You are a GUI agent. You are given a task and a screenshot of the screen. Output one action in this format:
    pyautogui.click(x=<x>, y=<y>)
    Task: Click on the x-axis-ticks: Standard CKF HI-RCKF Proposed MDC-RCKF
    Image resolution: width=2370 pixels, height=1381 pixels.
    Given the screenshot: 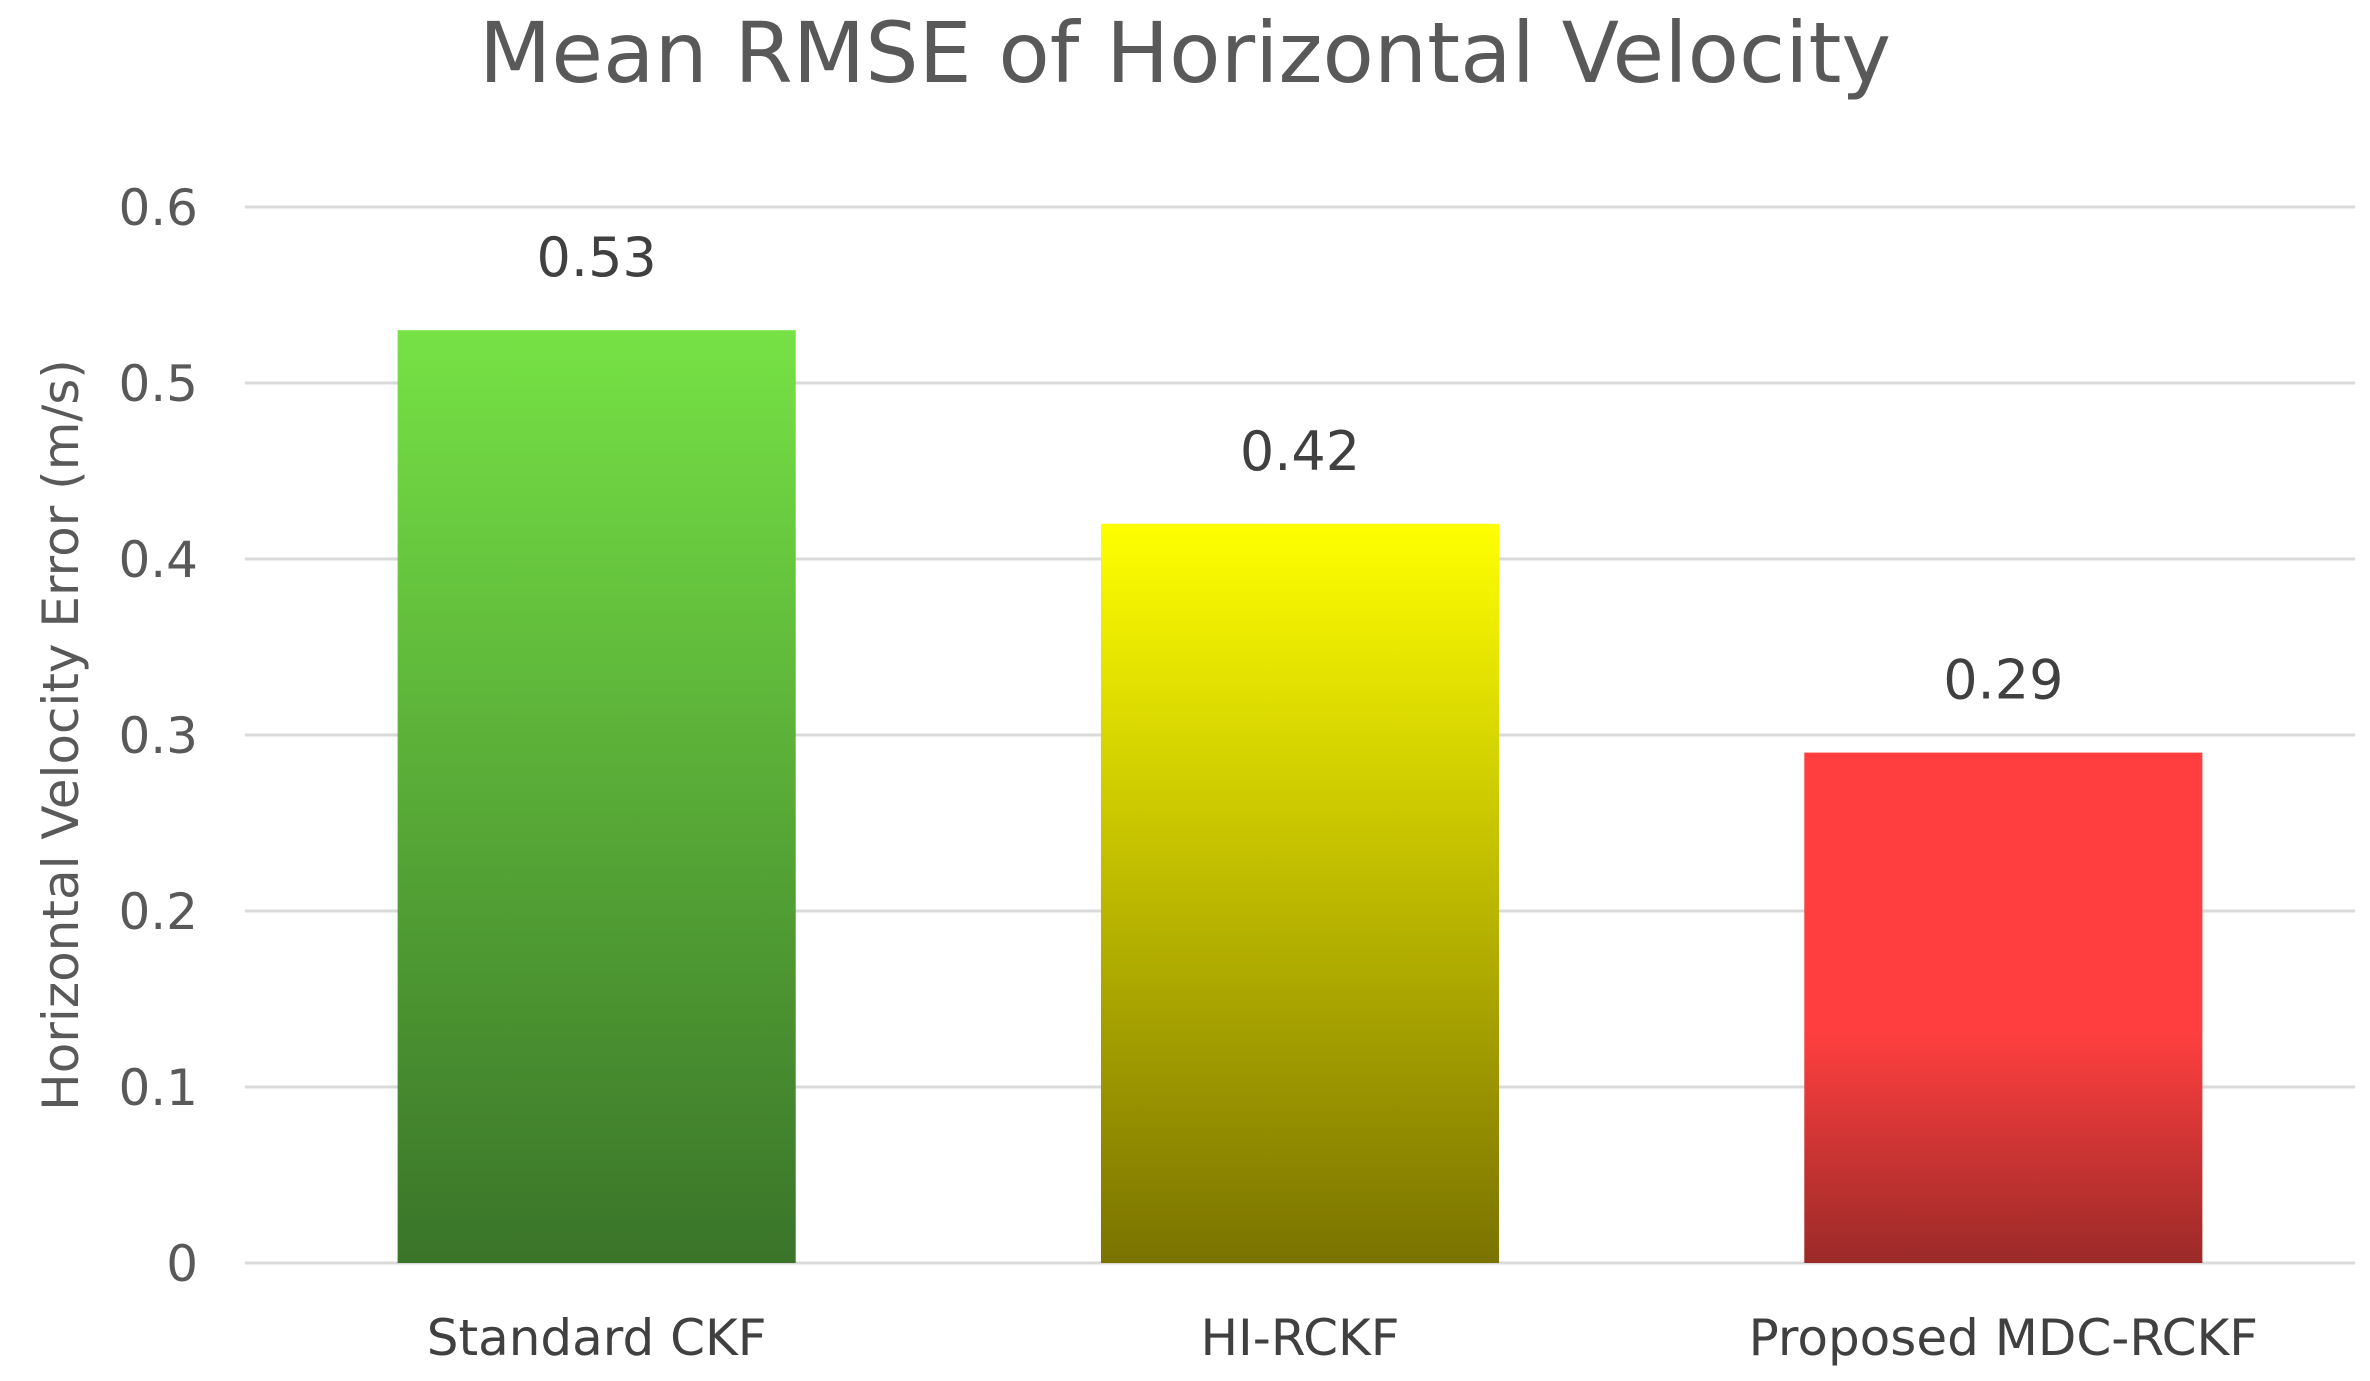 What is the action you would take?
    pyautogui.click(x=1342, y=1338)
    